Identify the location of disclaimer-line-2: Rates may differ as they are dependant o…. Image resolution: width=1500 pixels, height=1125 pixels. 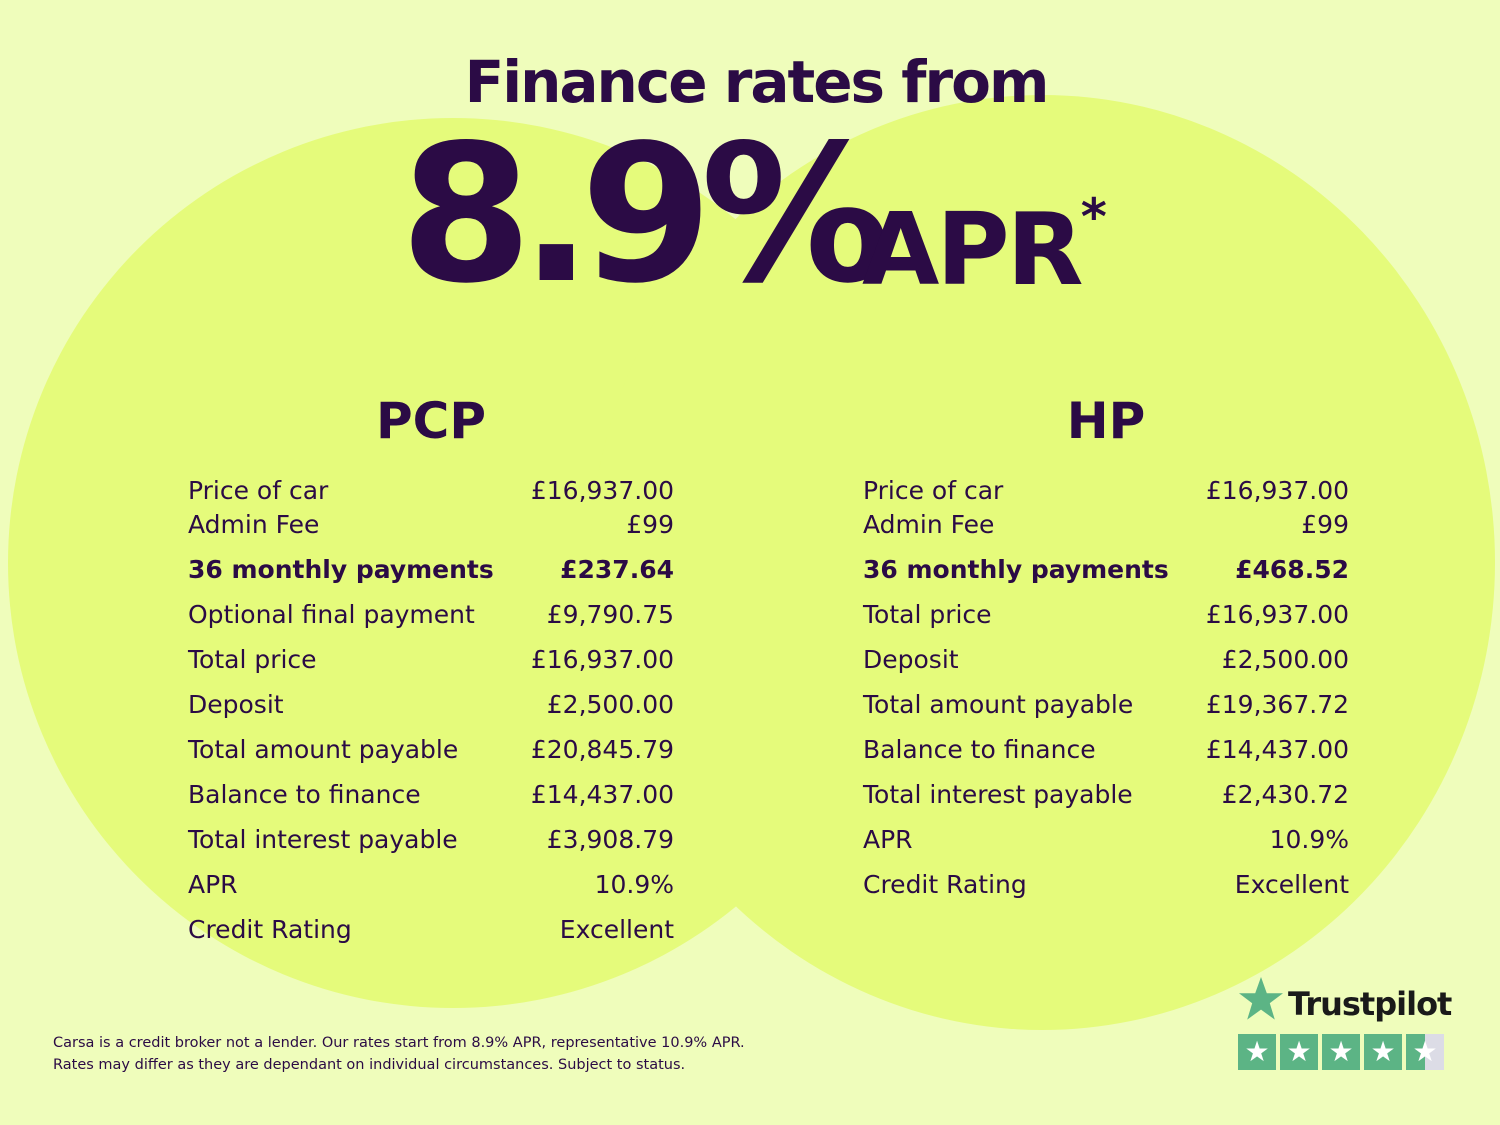
(369, 1065).